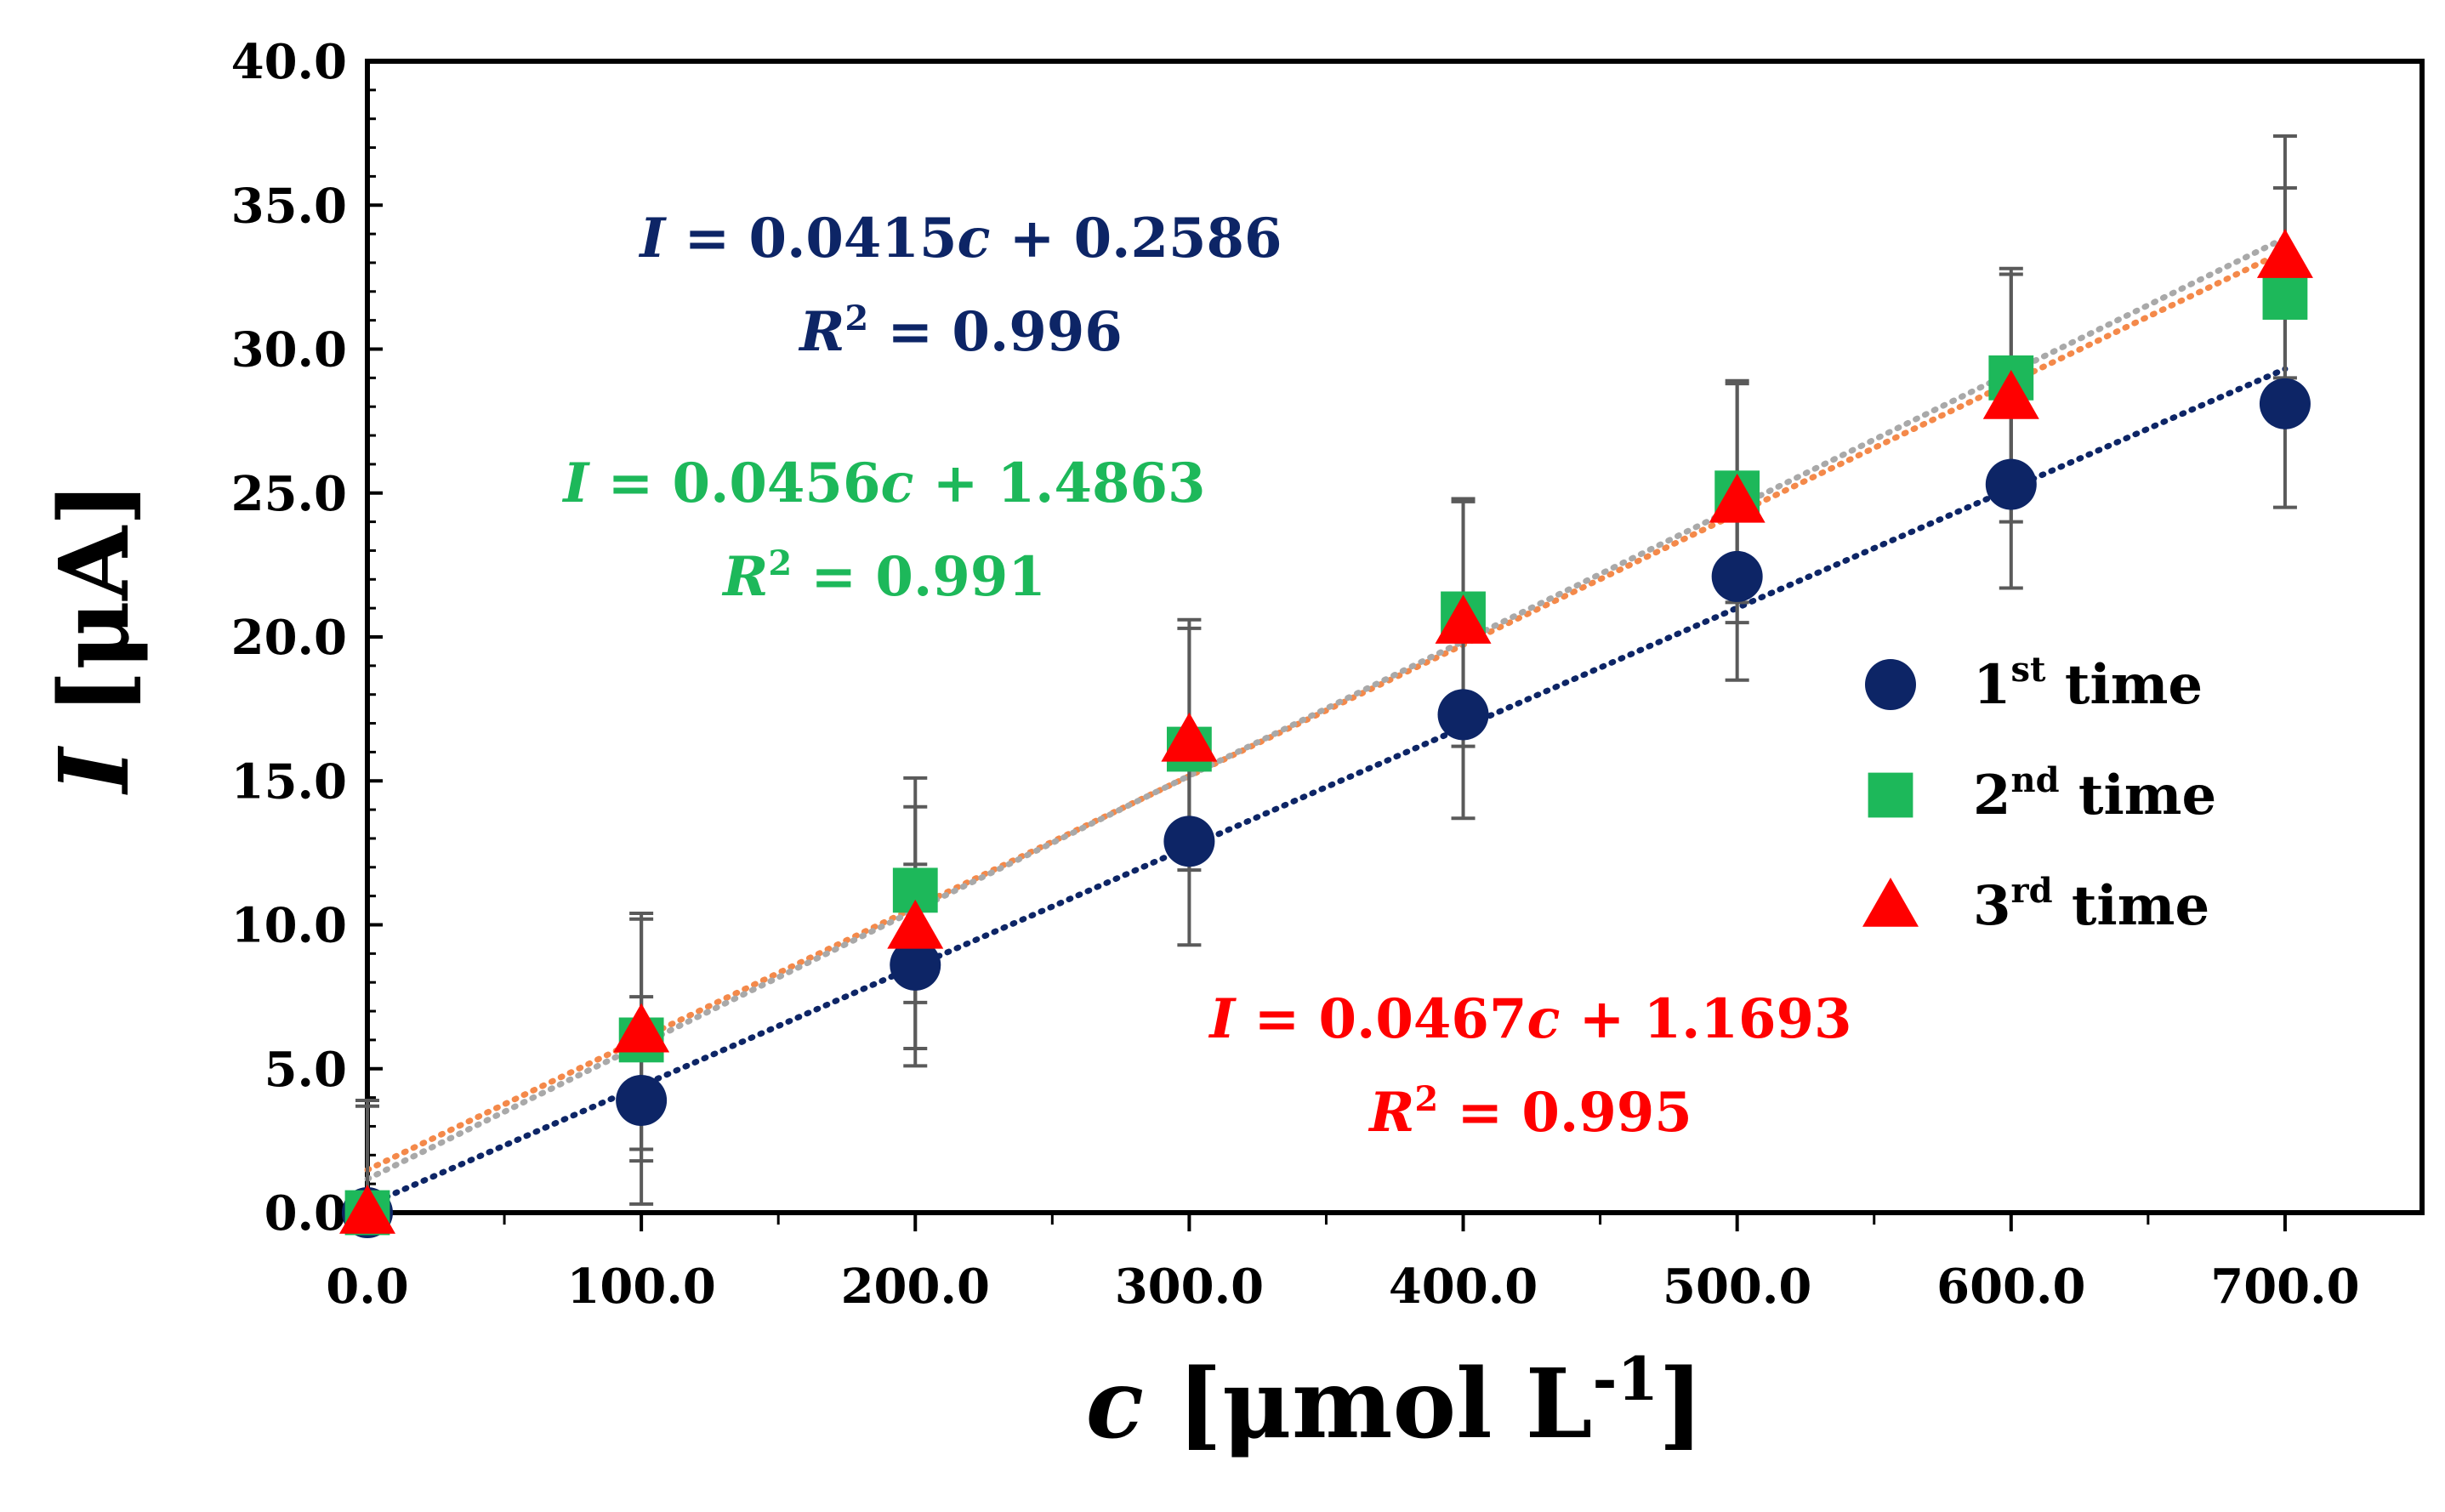  Describe the element at coordinates (2032, 891) in the screenshot. I see `legend-sup: rd` at that location.